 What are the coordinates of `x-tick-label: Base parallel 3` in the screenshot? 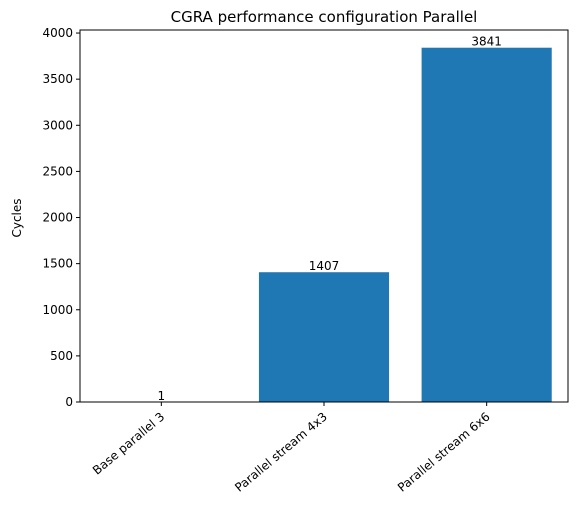 It's located at (128, 444).